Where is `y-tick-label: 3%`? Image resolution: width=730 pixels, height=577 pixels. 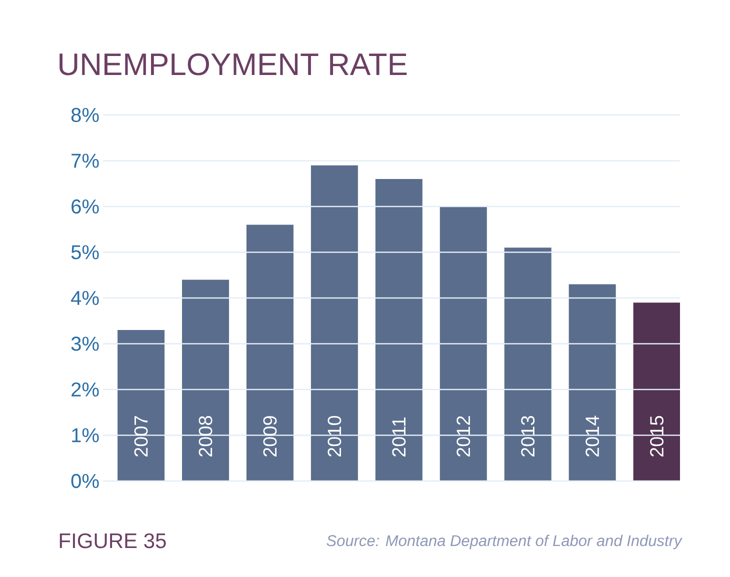
y-tick-label: 3% is located at coordinates (85, 343).